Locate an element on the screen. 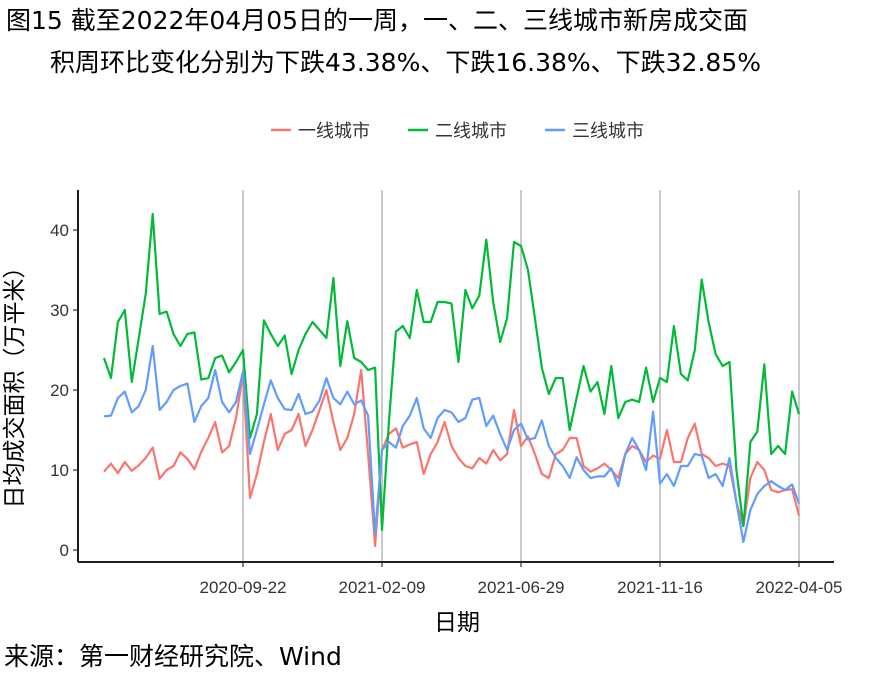 This screenshot has width=885, height=688. source-note: 来源：第一财经研究院、Wind is located at coordinates (173, 656).